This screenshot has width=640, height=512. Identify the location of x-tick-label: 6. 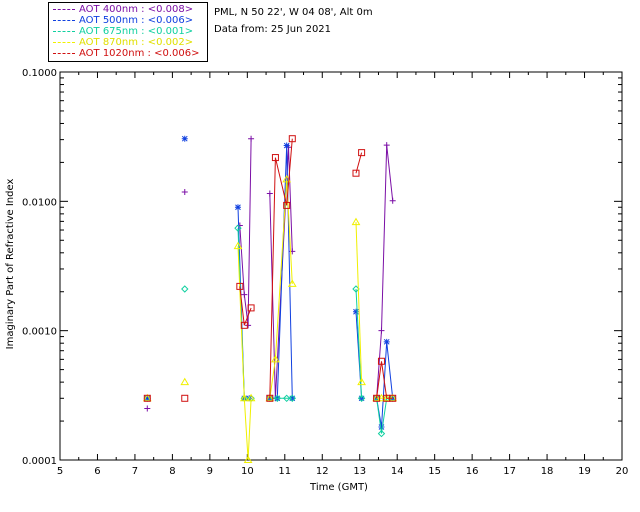
(97, 471).